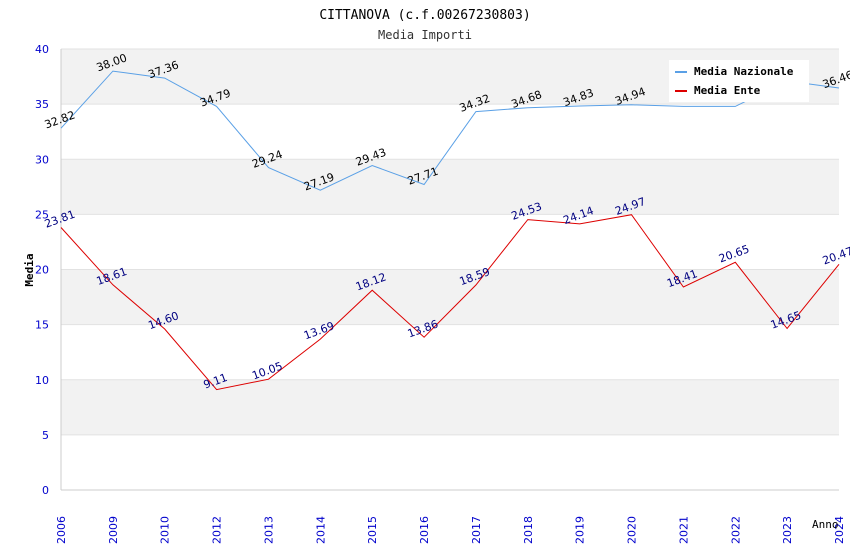  I want to click on x-tick-label: 2016, so click(424, 530).